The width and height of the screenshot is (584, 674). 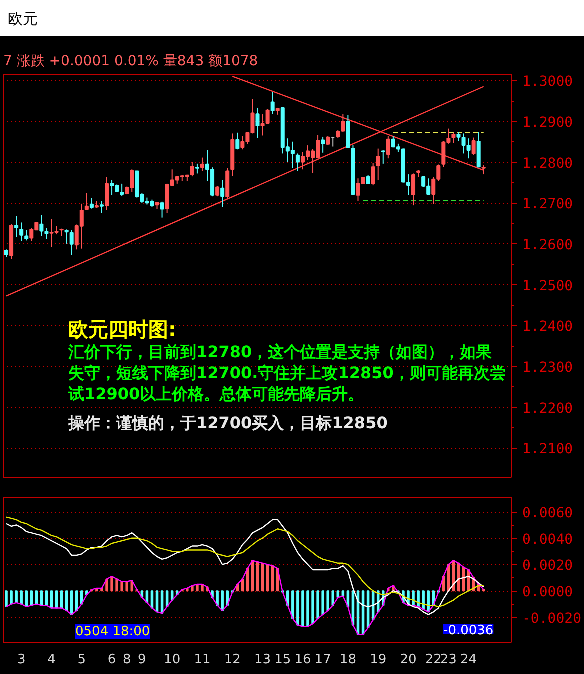 I want to click on x-tick-label: 3, so click(x=21, y=660).